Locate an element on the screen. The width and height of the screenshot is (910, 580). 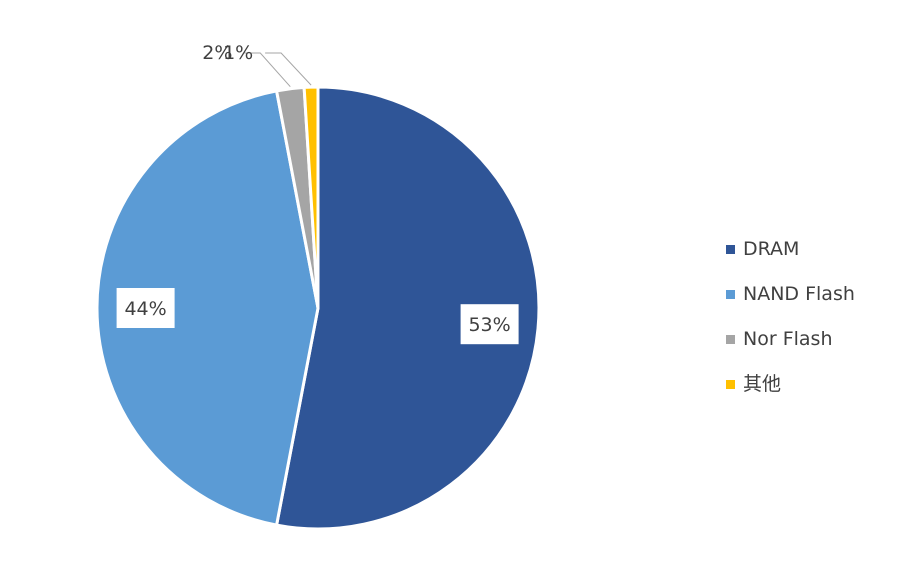
legend-label-nor-flash: Nor Flash is located at coordinates (788, 339).